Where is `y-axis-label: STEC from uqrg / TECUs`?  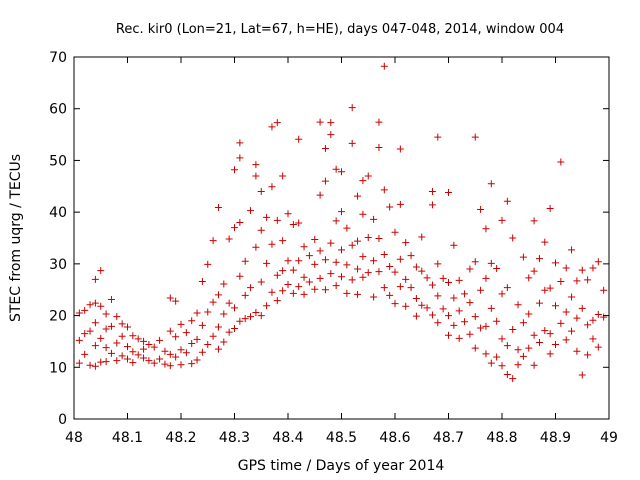 y-axis-label: STEC from uqrg / TECUs is located at coordinates (16, 238).